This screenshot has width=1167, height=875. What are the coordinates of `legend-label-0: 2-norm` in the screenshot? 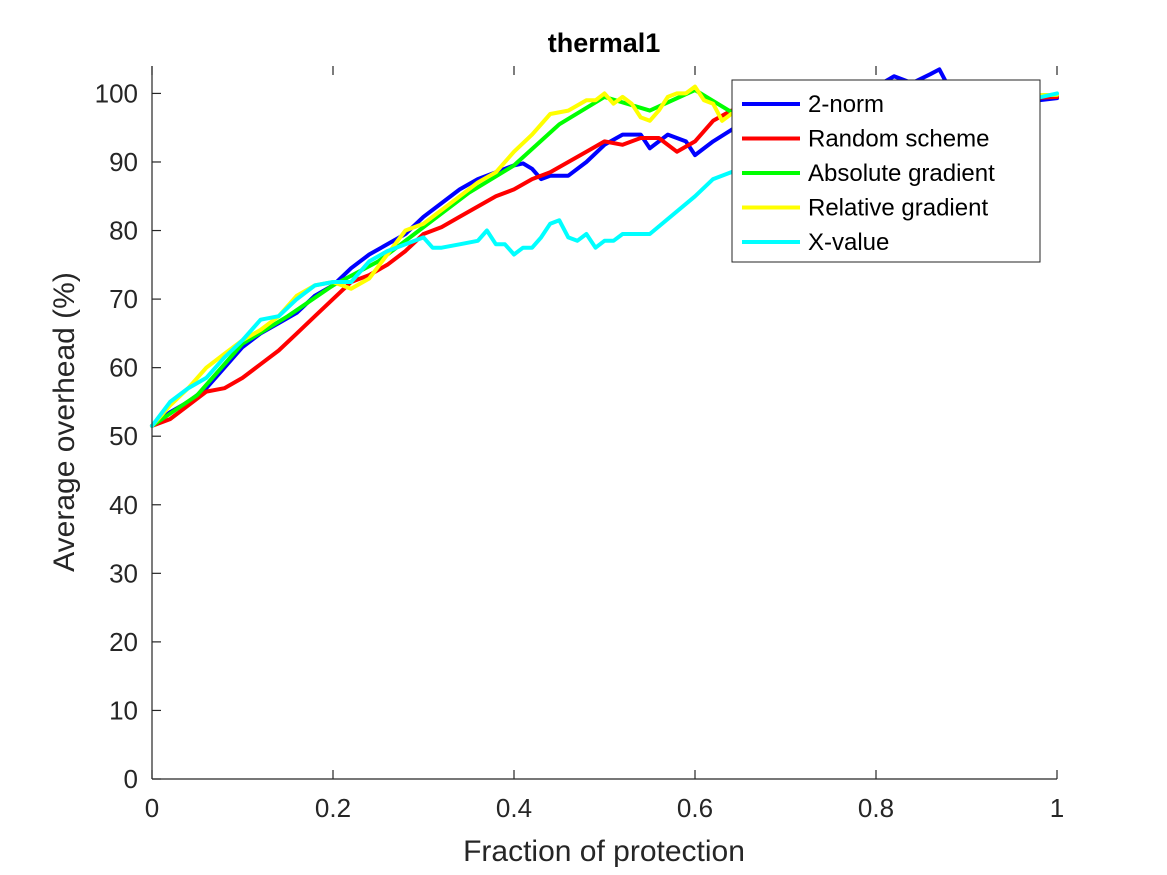 It's located at (846, 104).